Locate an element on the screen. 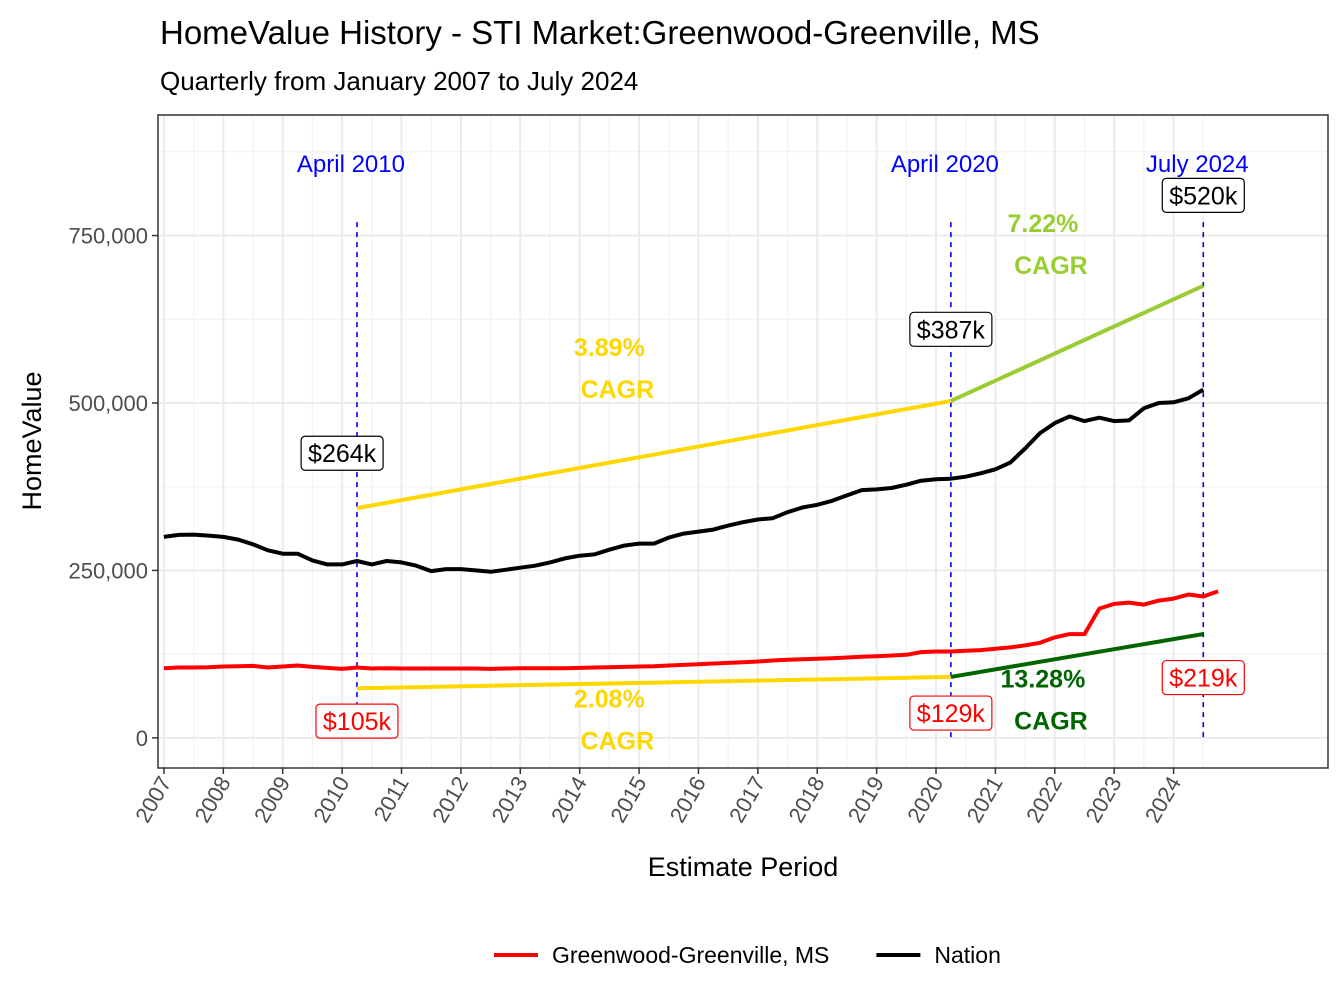 The height and width of the screenshot is (1008, 1344). cagr-value-label: 13.28% is located at coordinates (1043, 680).